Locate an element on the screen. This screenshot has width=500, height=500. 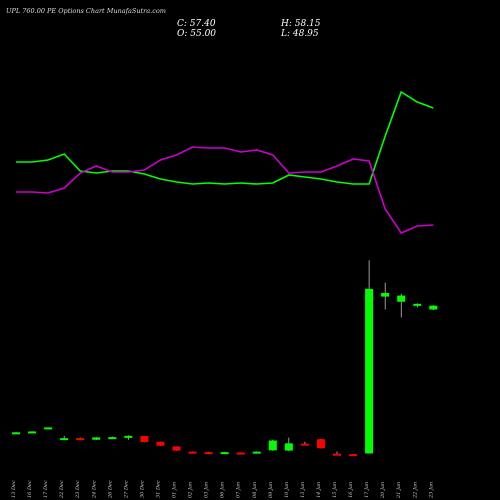
series-line-magenta is located at coordinates (225, 190).